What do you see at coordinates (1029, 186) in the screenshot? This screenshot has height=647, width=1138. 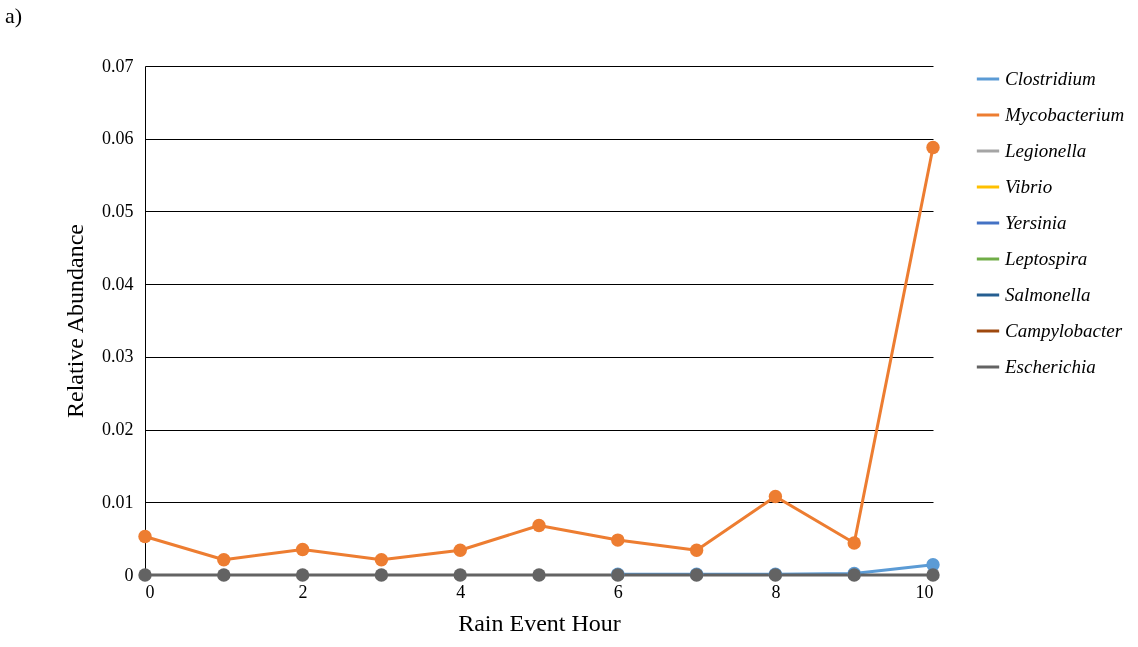 I see `legend-label: Vibrio` at bounding box center [1029, 186].